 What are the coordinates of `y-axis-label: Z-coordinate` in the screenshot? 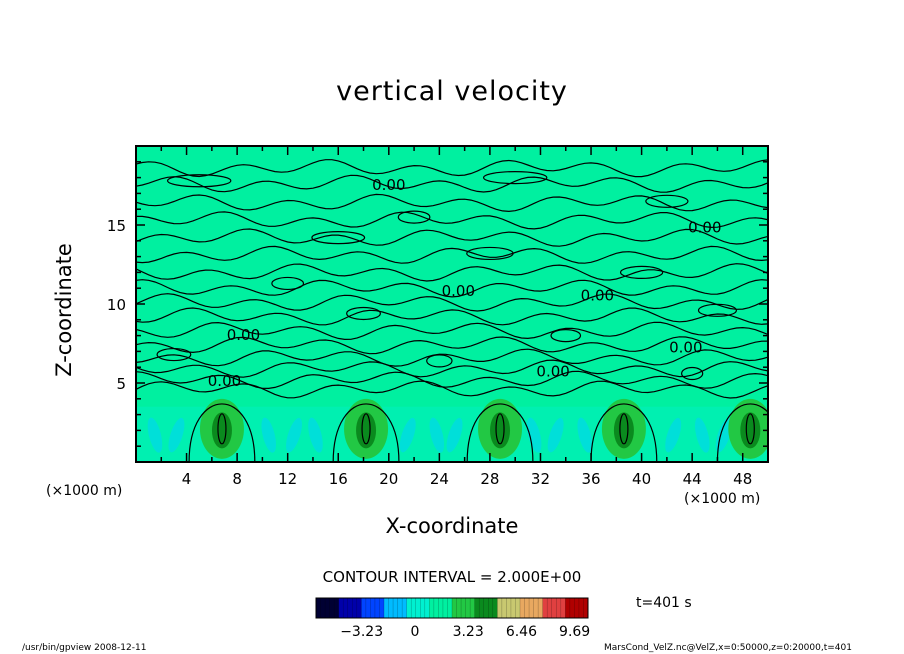 It's located at (64, 310).